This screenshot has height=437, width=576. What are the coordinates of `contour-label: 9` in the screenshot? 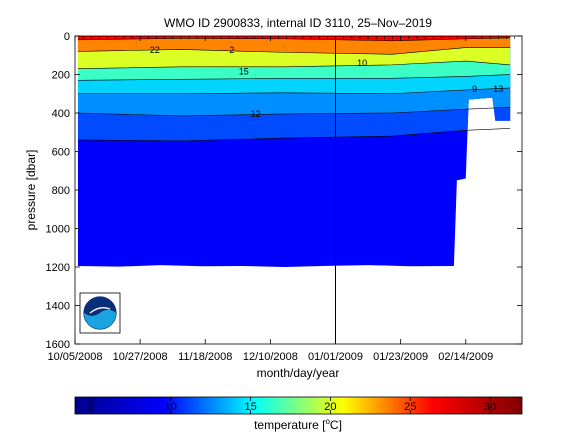 It's located at (474, 89).